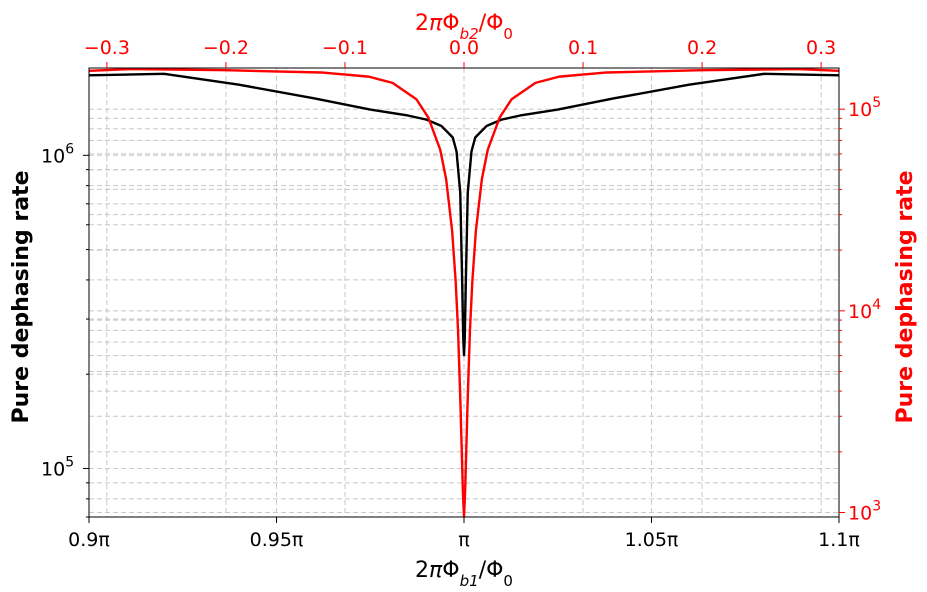  I want to click on top-tick-label: −0.3, so click(107, 48).